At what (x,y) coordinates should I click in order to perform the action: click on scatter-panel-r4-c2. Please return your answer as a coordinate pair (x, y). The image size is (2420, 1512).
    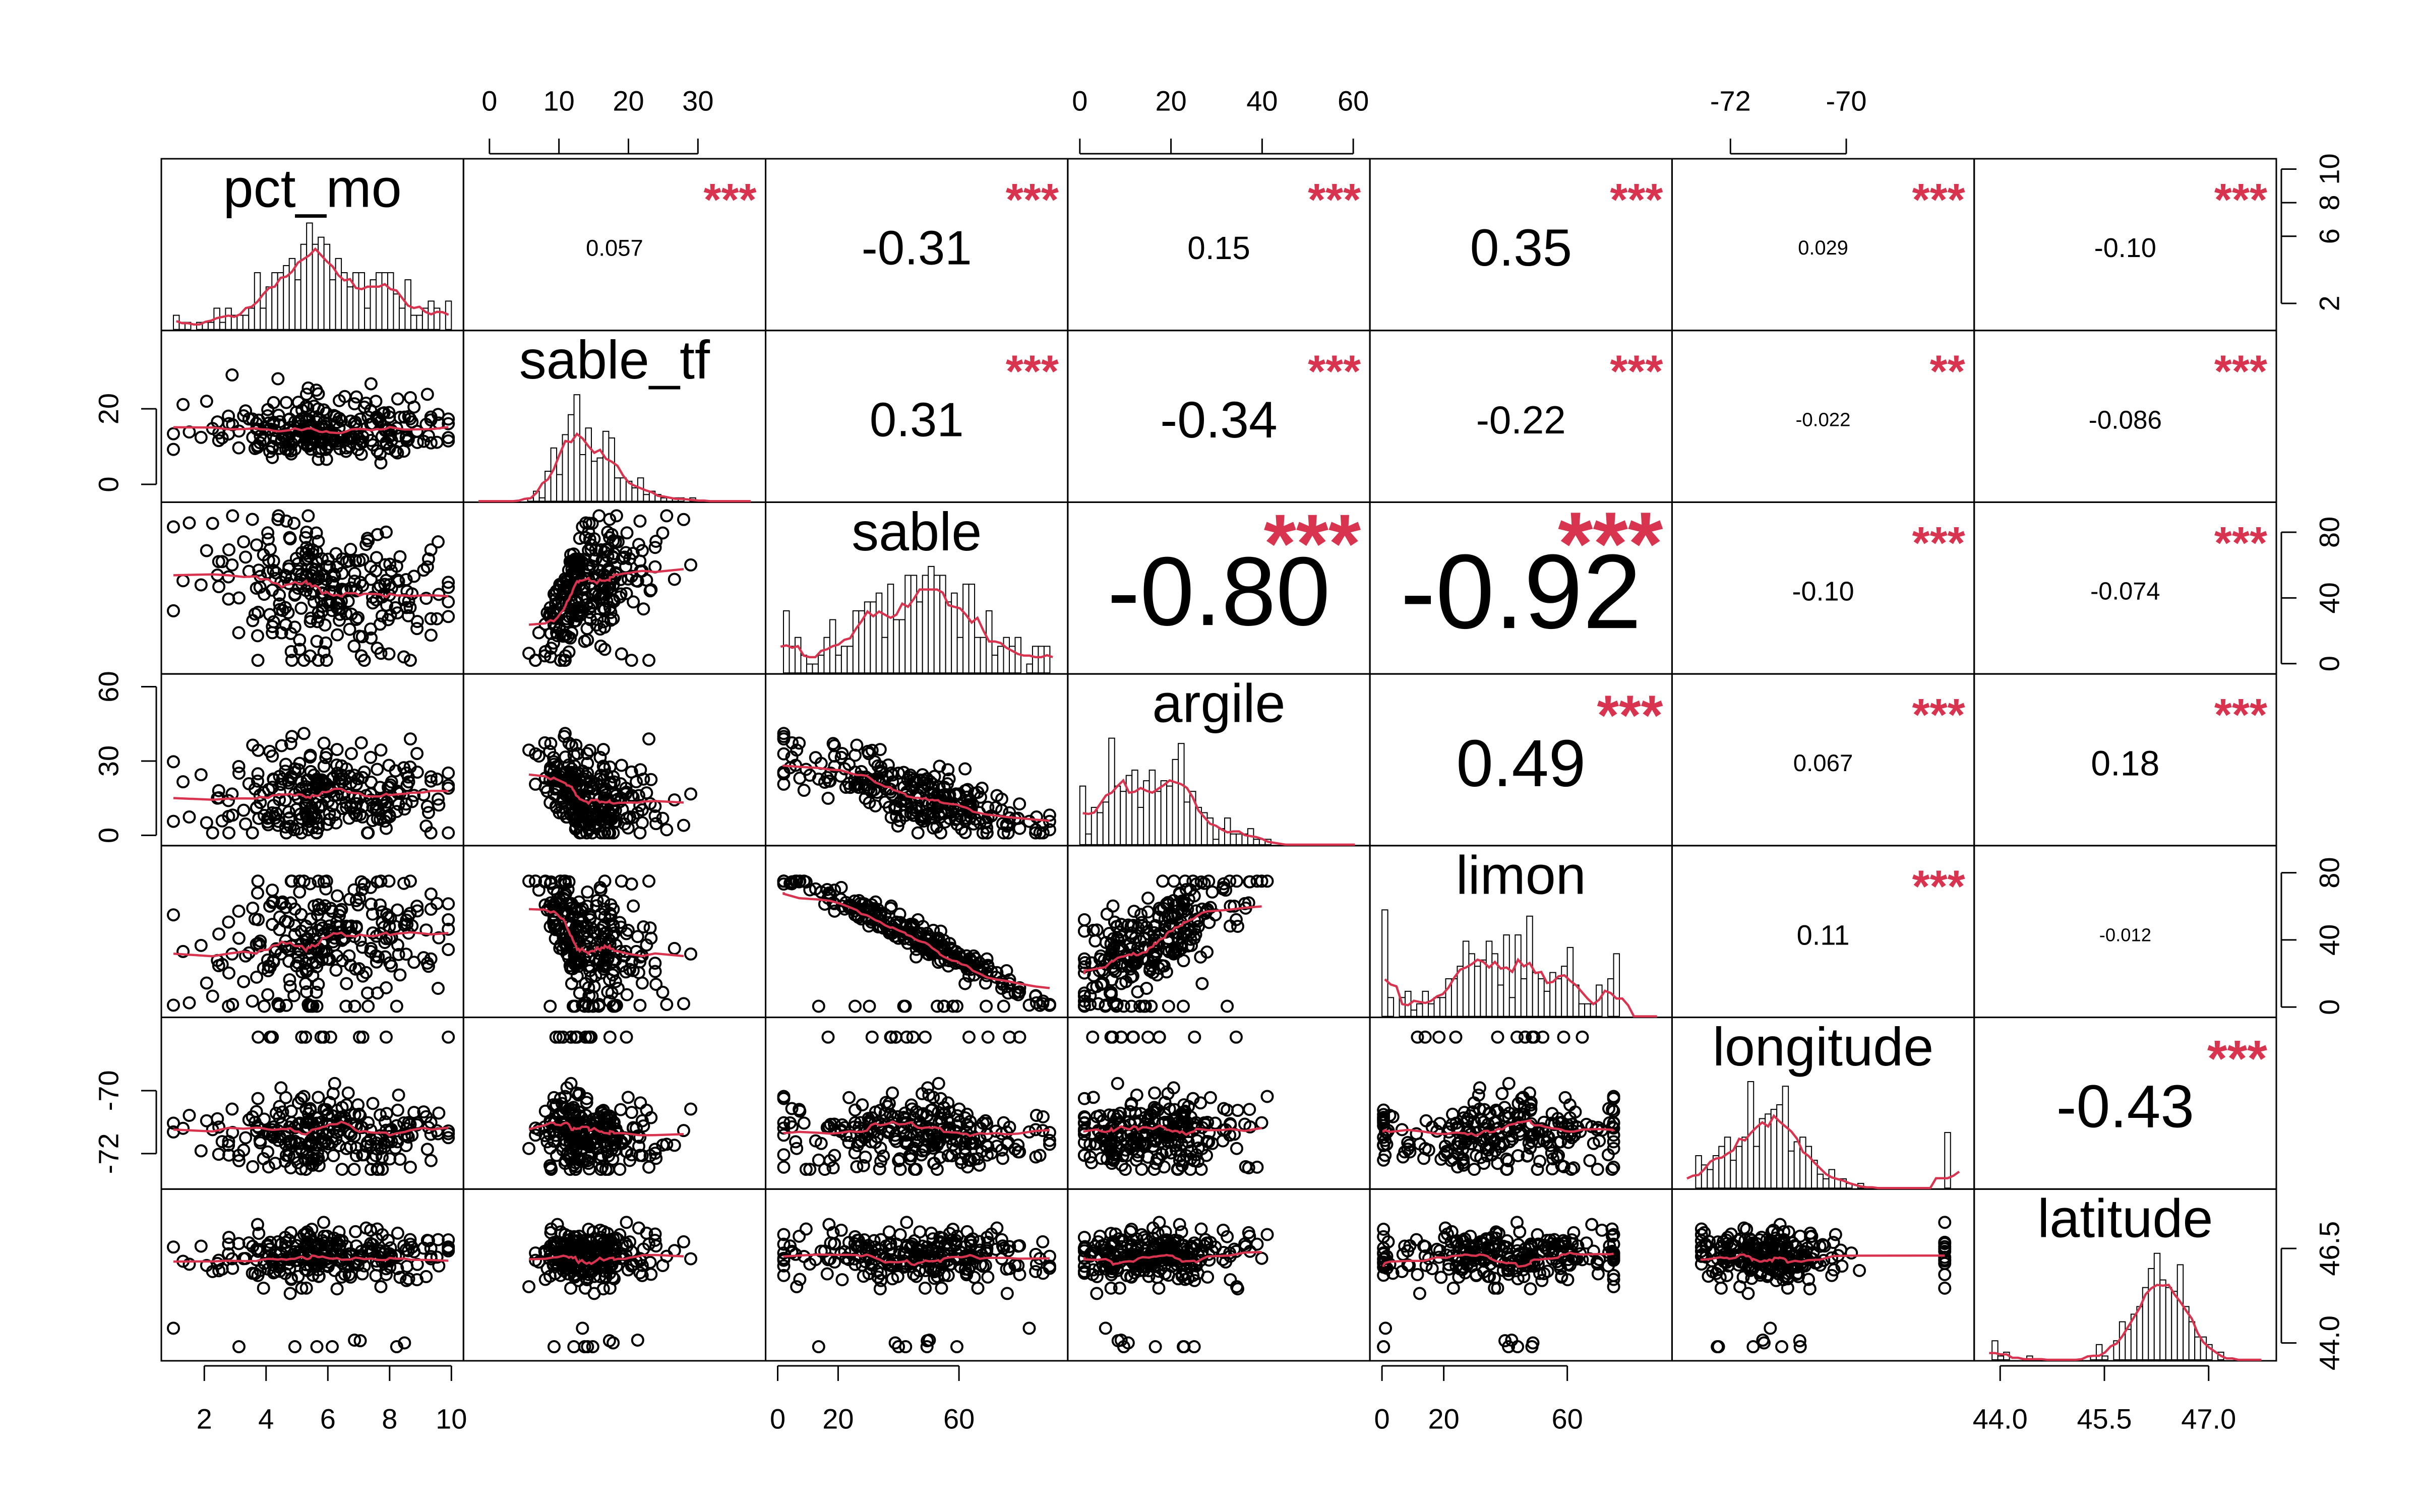
    Looking at the image, I should click on (916, 944).